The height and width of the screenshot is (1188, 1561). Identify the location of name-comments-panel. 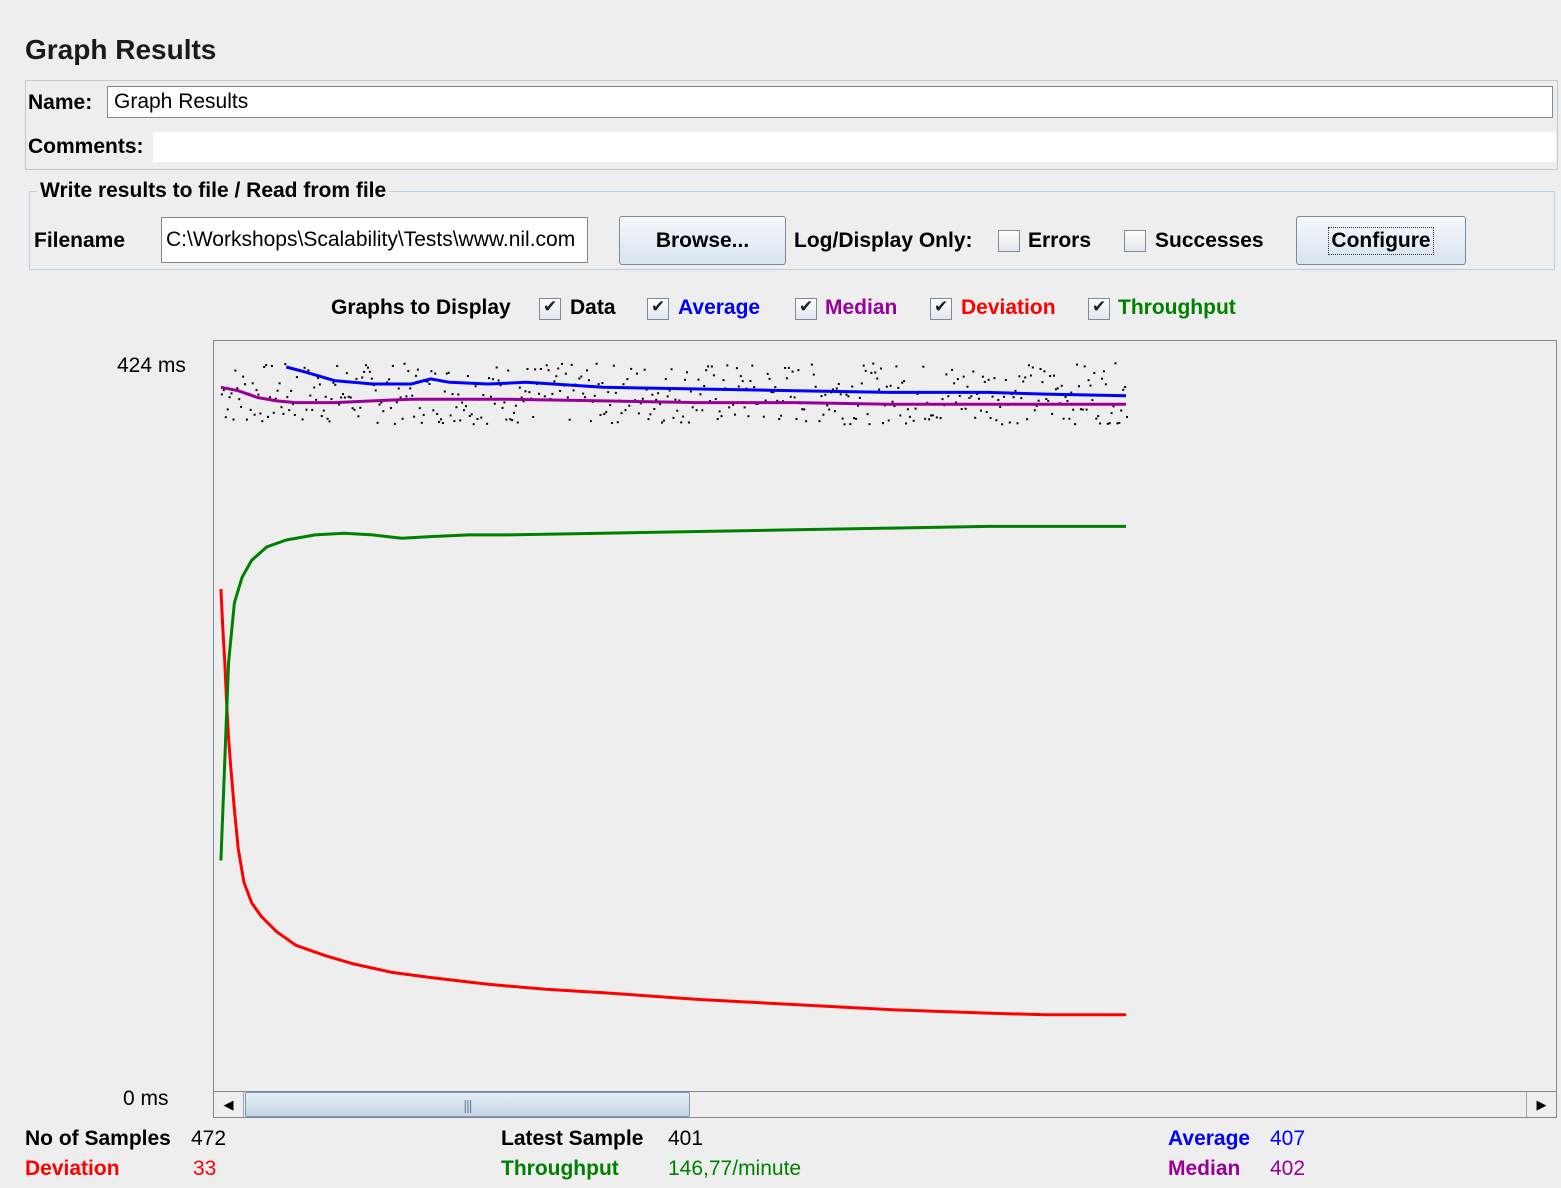
(791, 125).